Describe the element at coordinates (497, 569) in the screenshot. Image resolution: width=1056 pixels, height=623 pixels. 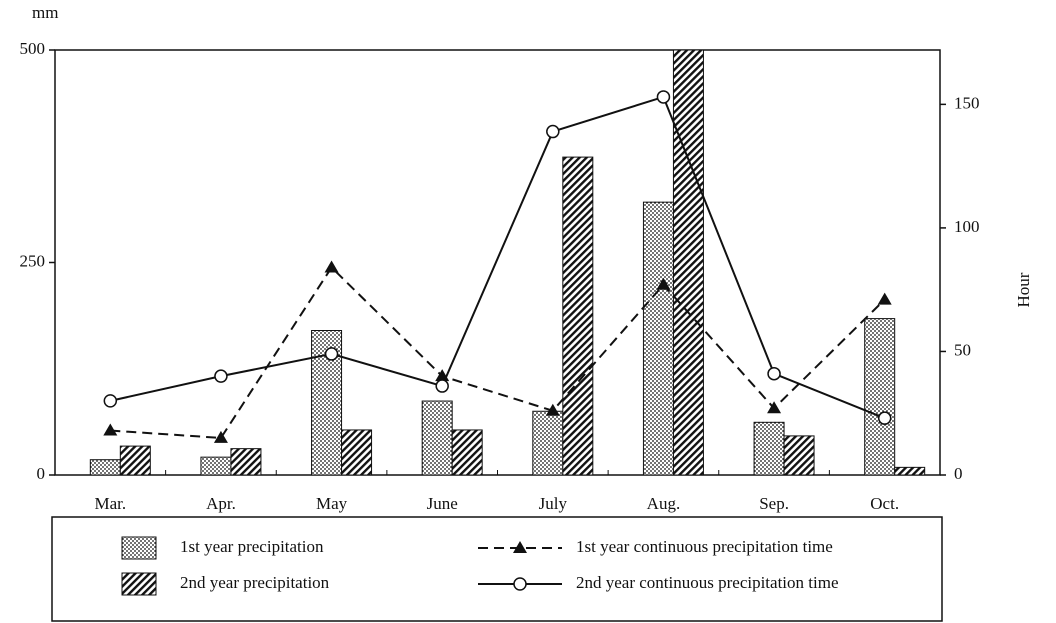
I see `legend-box` at that location.